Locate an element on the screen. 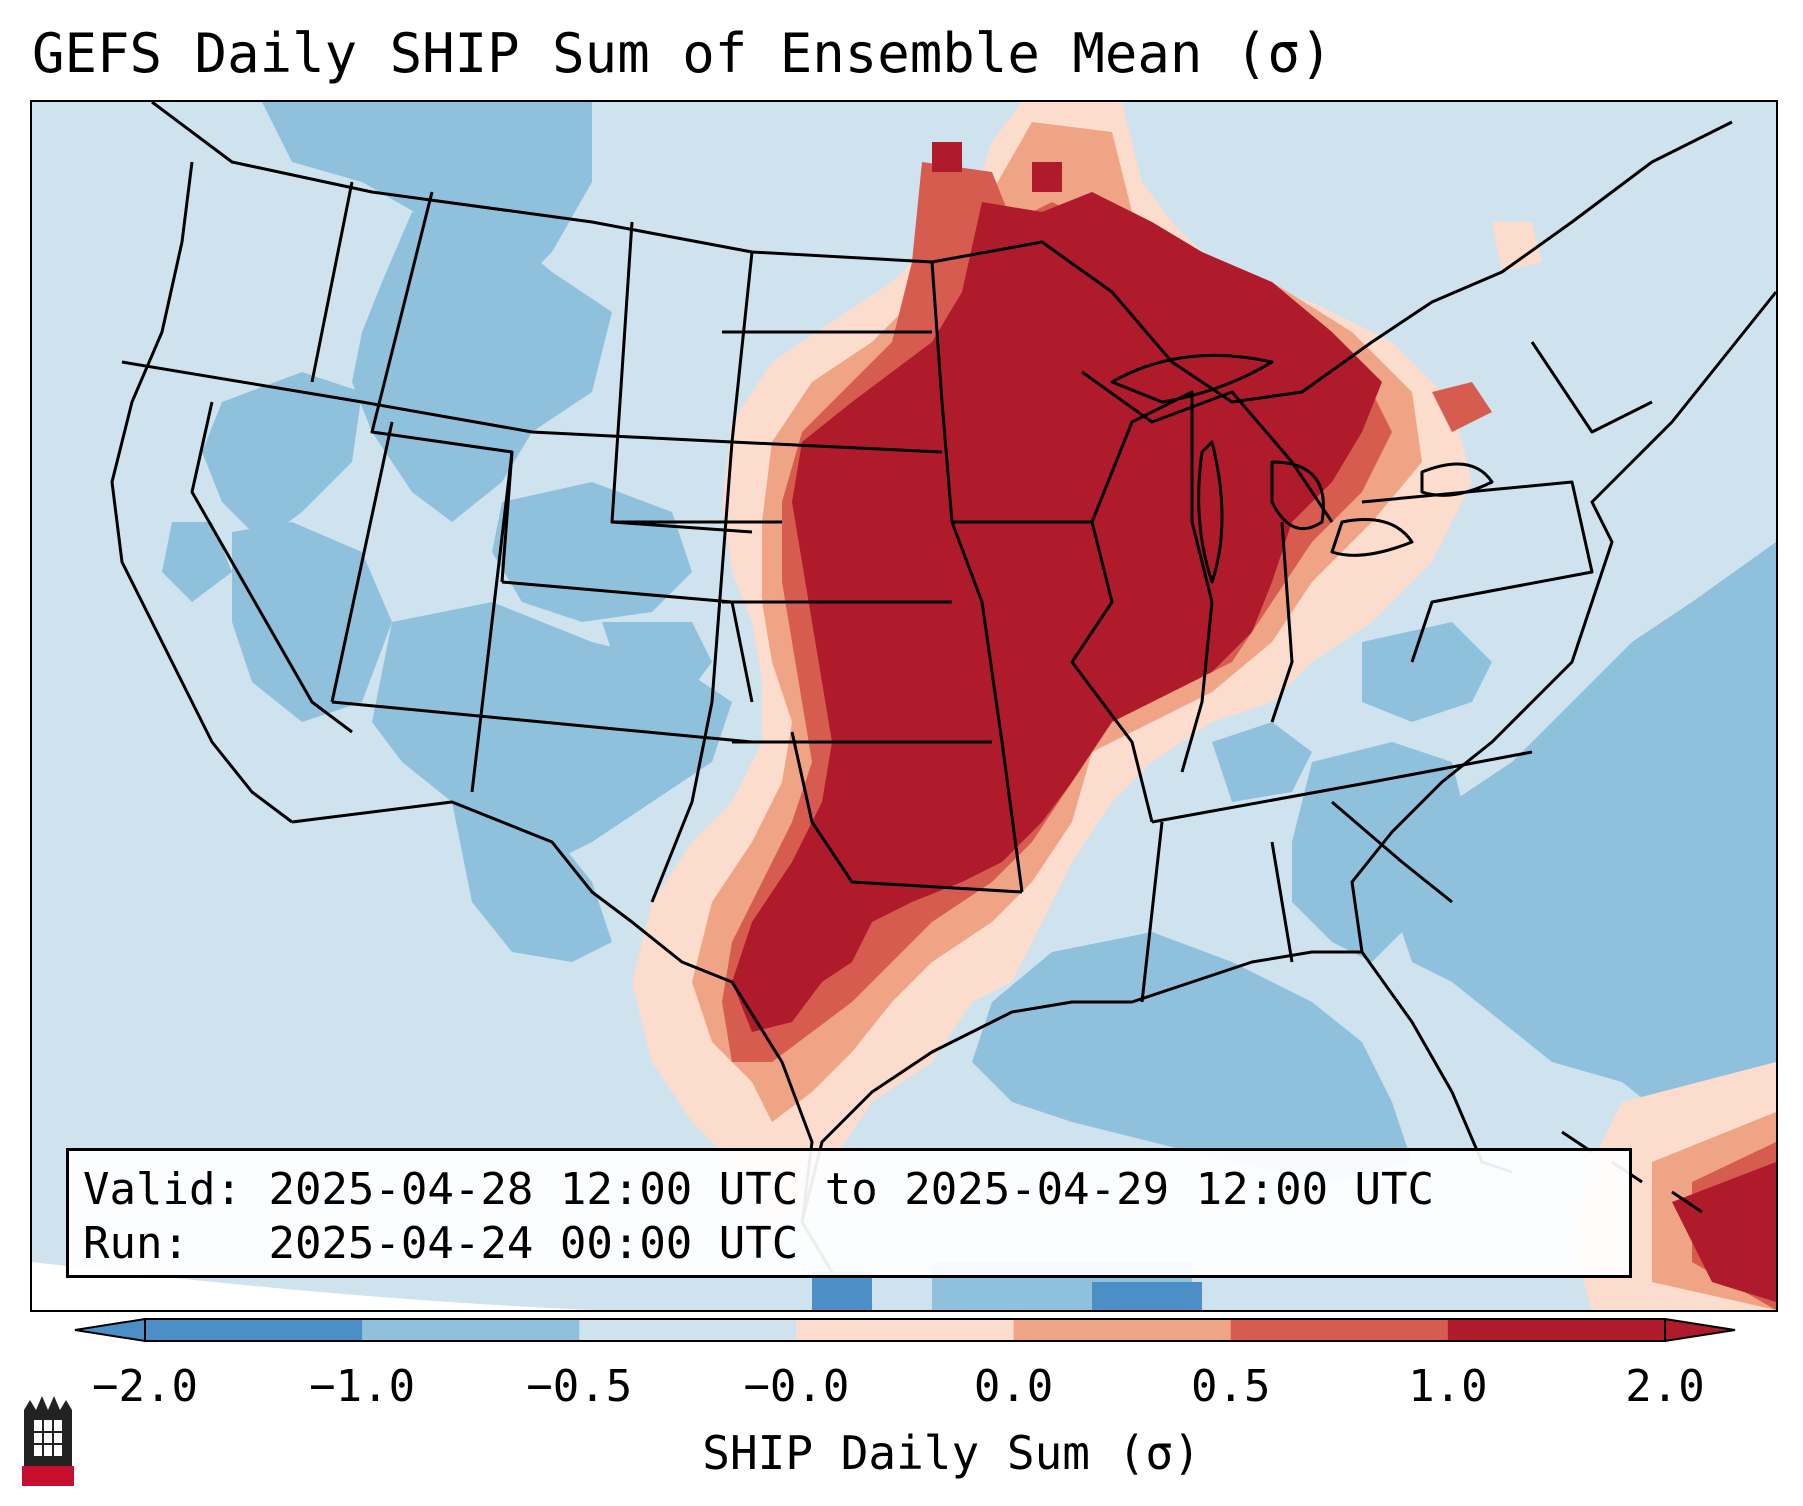 Image resolution: width=1803 pixels, height=1506 pixels. run-row: Run: 2025-04-24 00:00 UTC is located at coordinates (849, 1244).